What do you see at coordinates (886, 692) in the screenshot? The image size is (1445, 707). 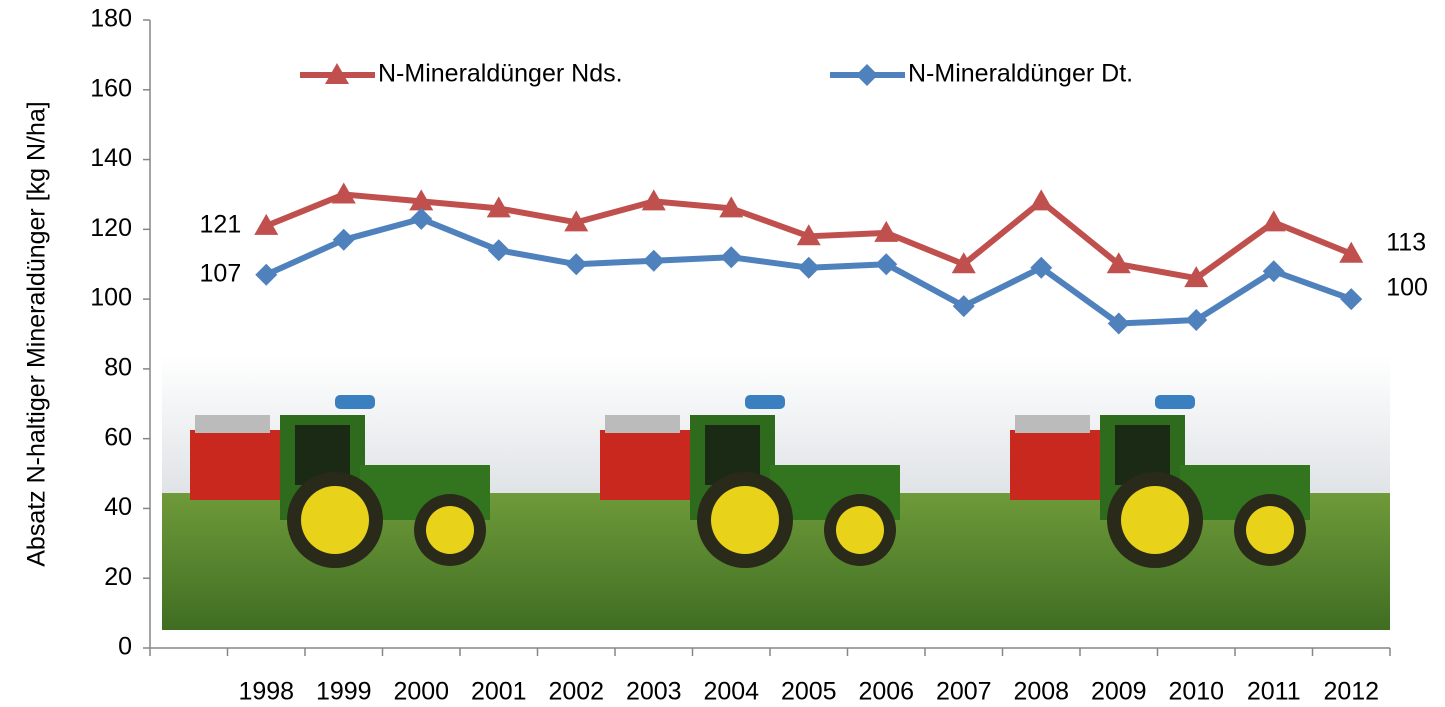 I see `x-tick-label: 2006` at bounding box center [886, 692].